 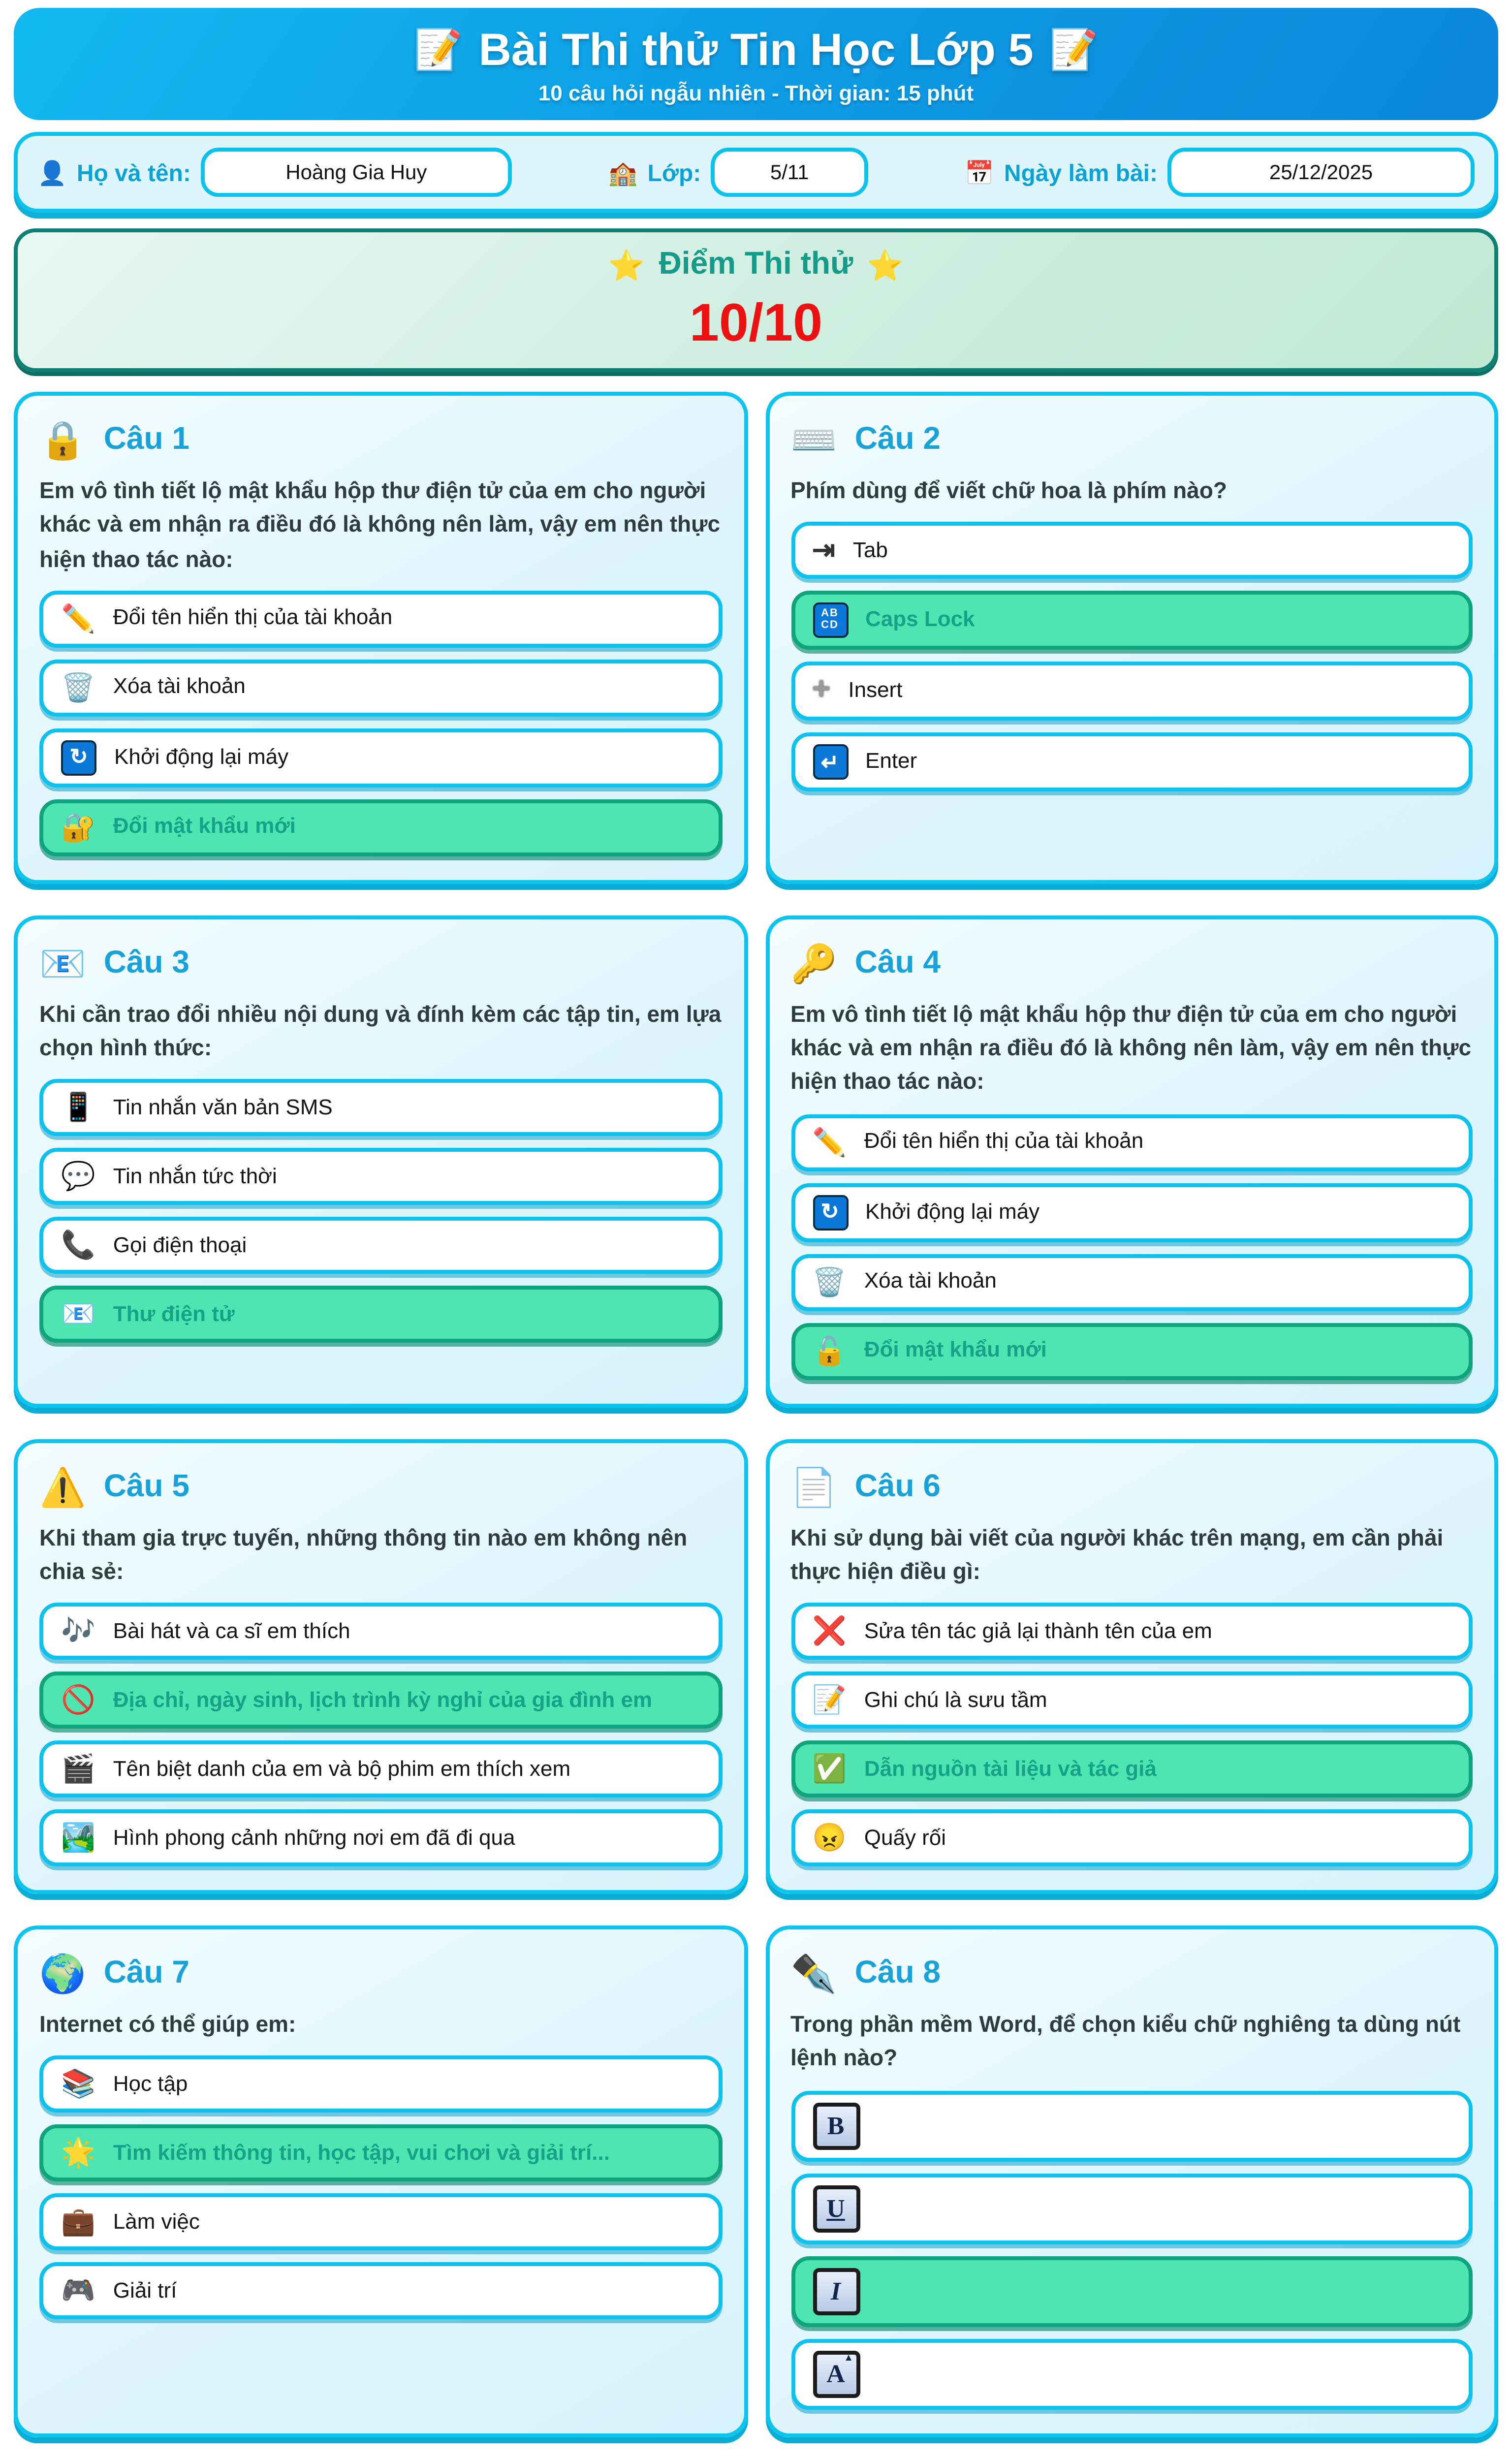 I want to click on wastebasket-icon: 🗑️, so click(x=829, y=1280).